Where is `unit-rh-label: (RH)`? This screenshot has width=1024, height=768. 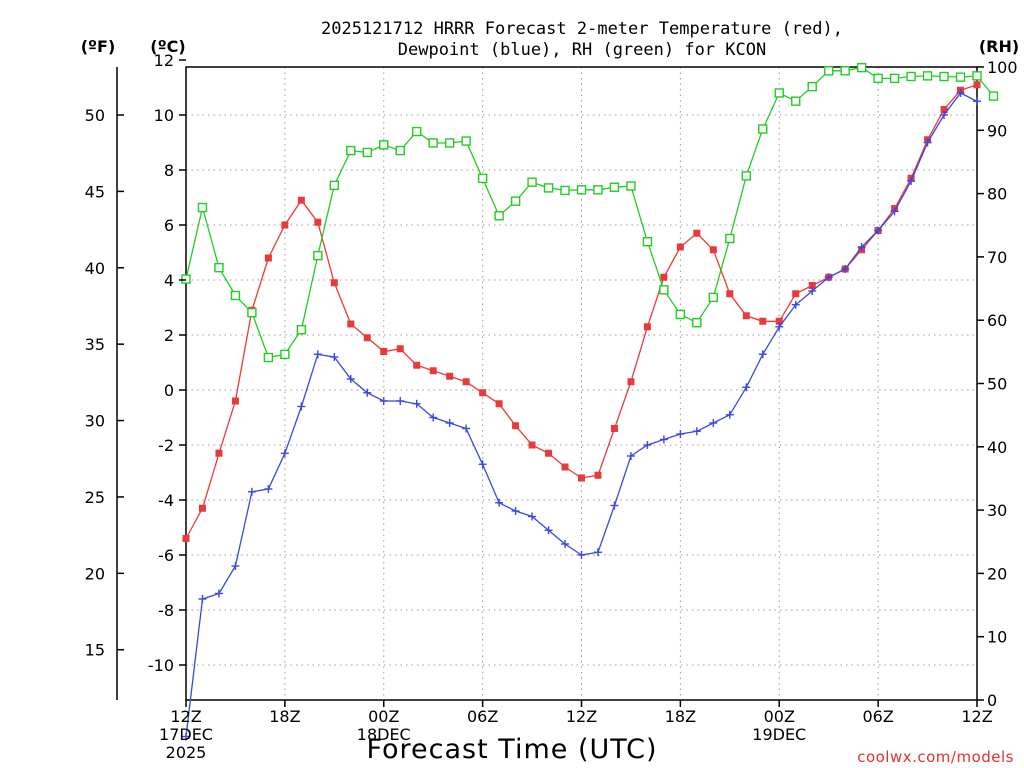 unit-rh-label: (RH) is located at coordinates (999, 46).